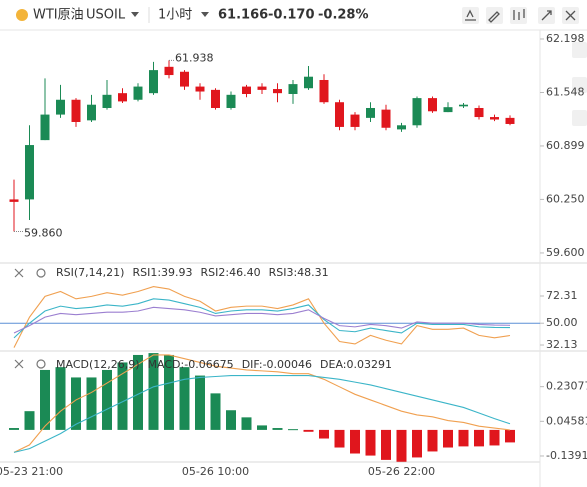  Describe the element at coordinates (277, 364) in the screenshot. I see `legend-entry: DIF:-0.00046` at that location.